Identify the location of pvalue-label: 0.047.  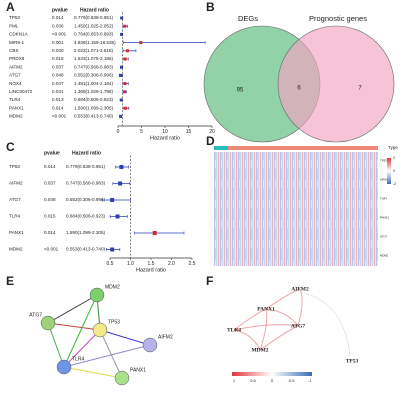
(58, 83).